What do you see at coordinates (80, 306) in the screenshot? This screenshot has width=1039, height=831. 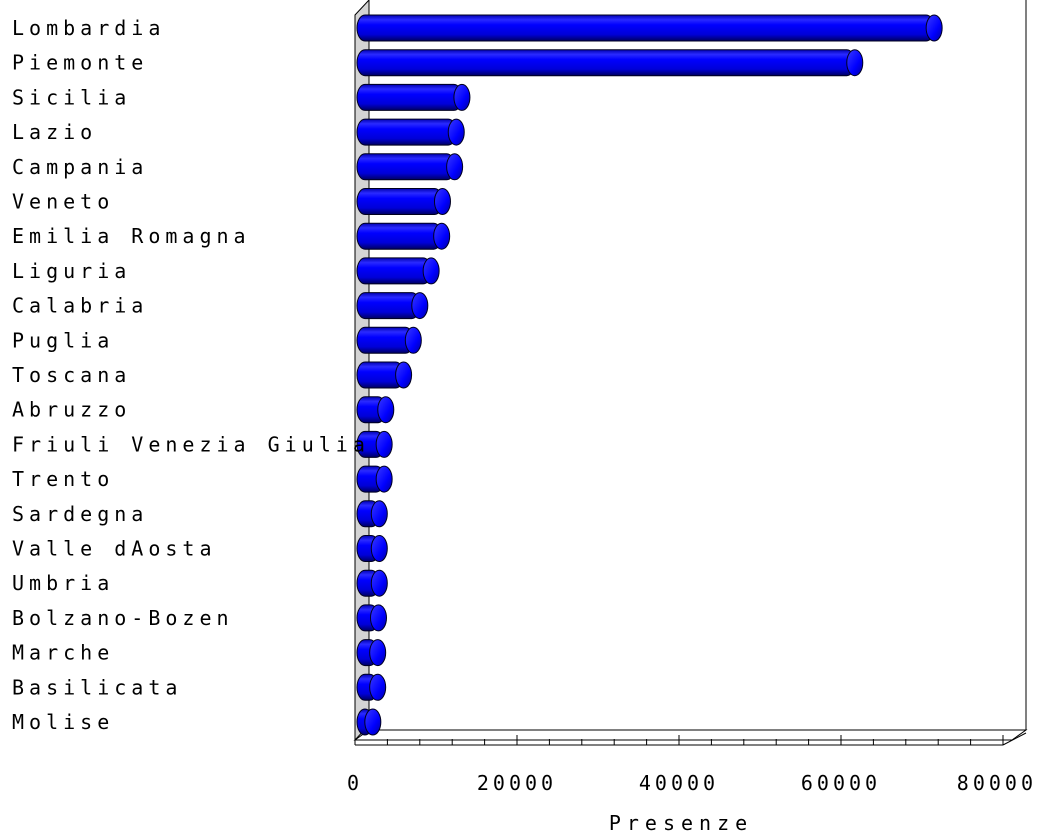 I see `category-label: Calabria` at bounding box center [80, 306].